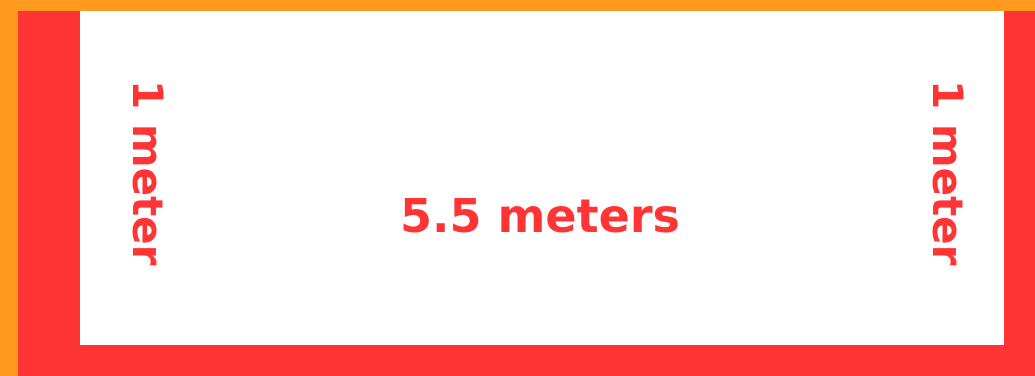 This screenshot has width=1035, height=376. Describe the element at coordinates (540, 216) in the screenshot. I see `width-label: 5.5 meters` at that location.